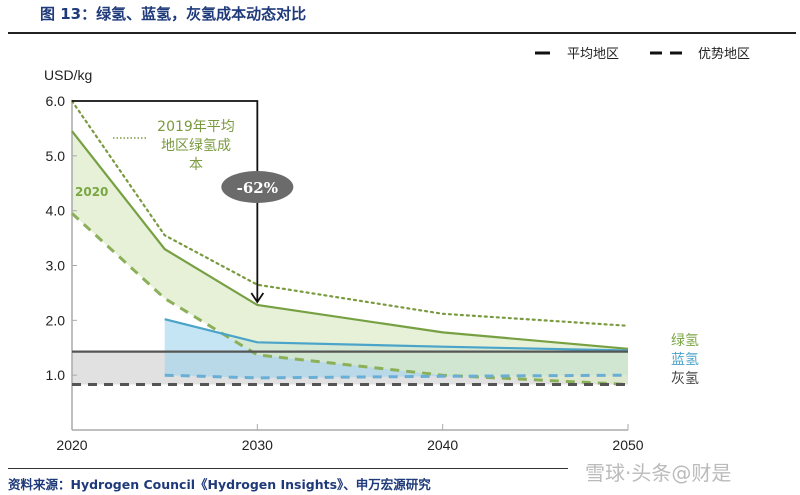  What do you see at coordinates (396, 335) in the screenshot?
I see `line-blue-average` at bounding box center [396, 335].